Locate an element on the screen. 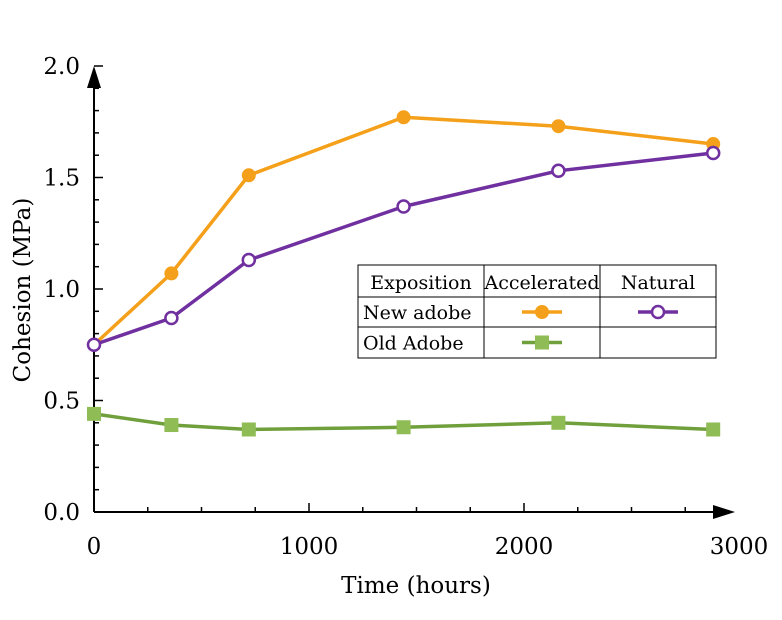 This screenshot has width=782, height=620. x-axis-arrow is located at coordinates (724, 512).